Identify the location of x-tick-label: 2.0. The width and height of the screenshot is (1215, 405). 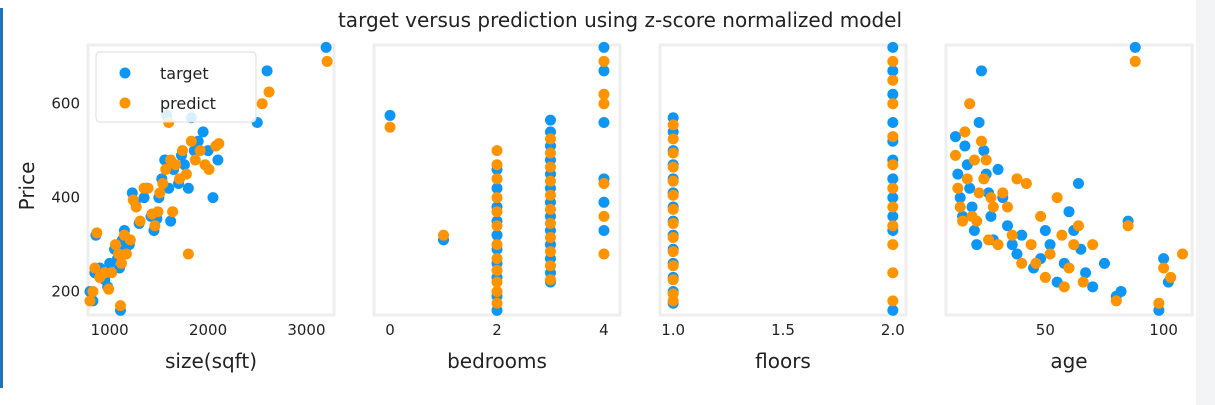
(893, 330).